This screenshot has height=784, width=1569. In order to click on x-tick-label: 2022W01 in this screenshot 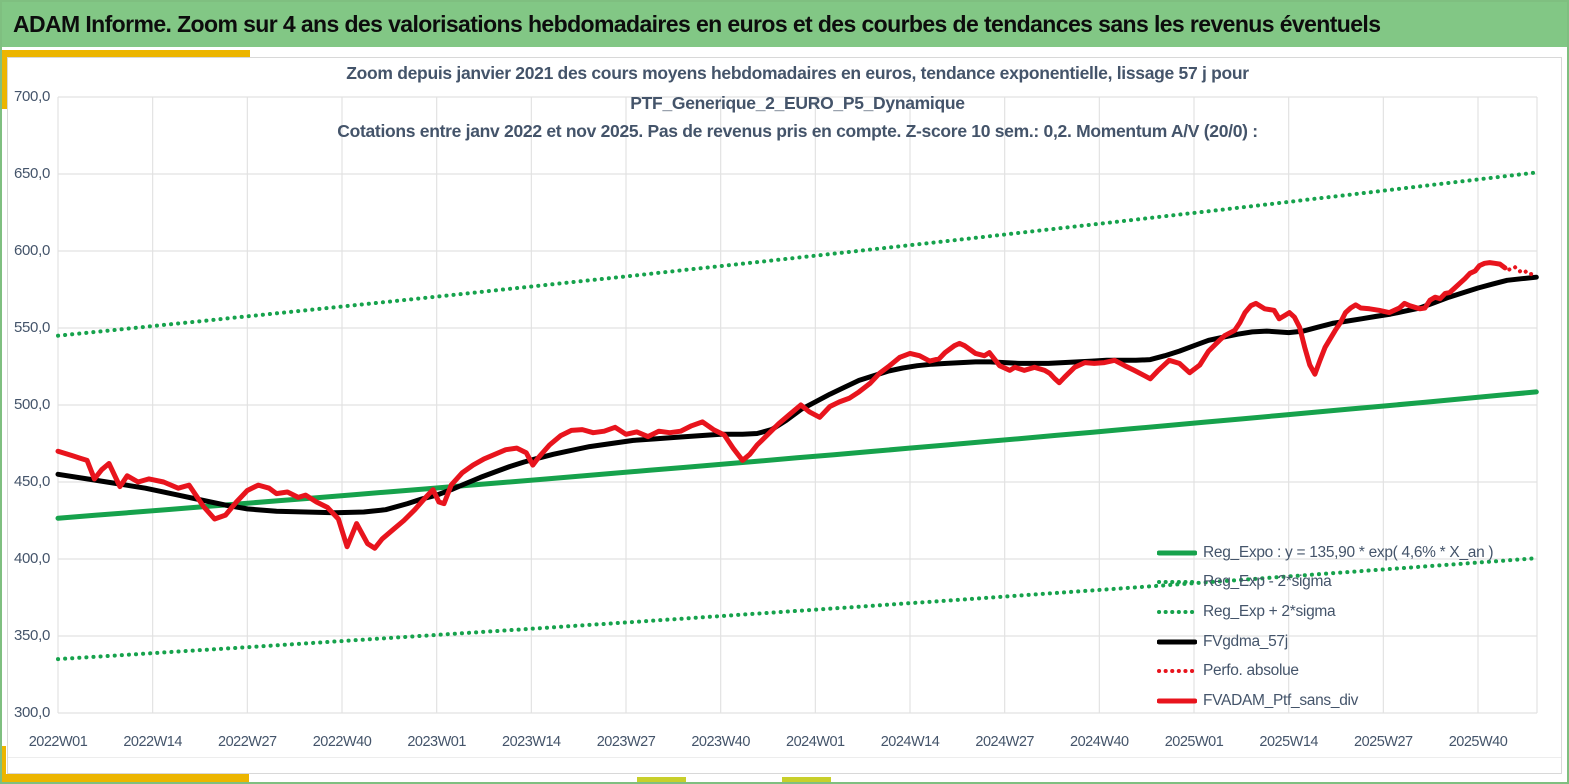, I will do `click(58, 742)`.